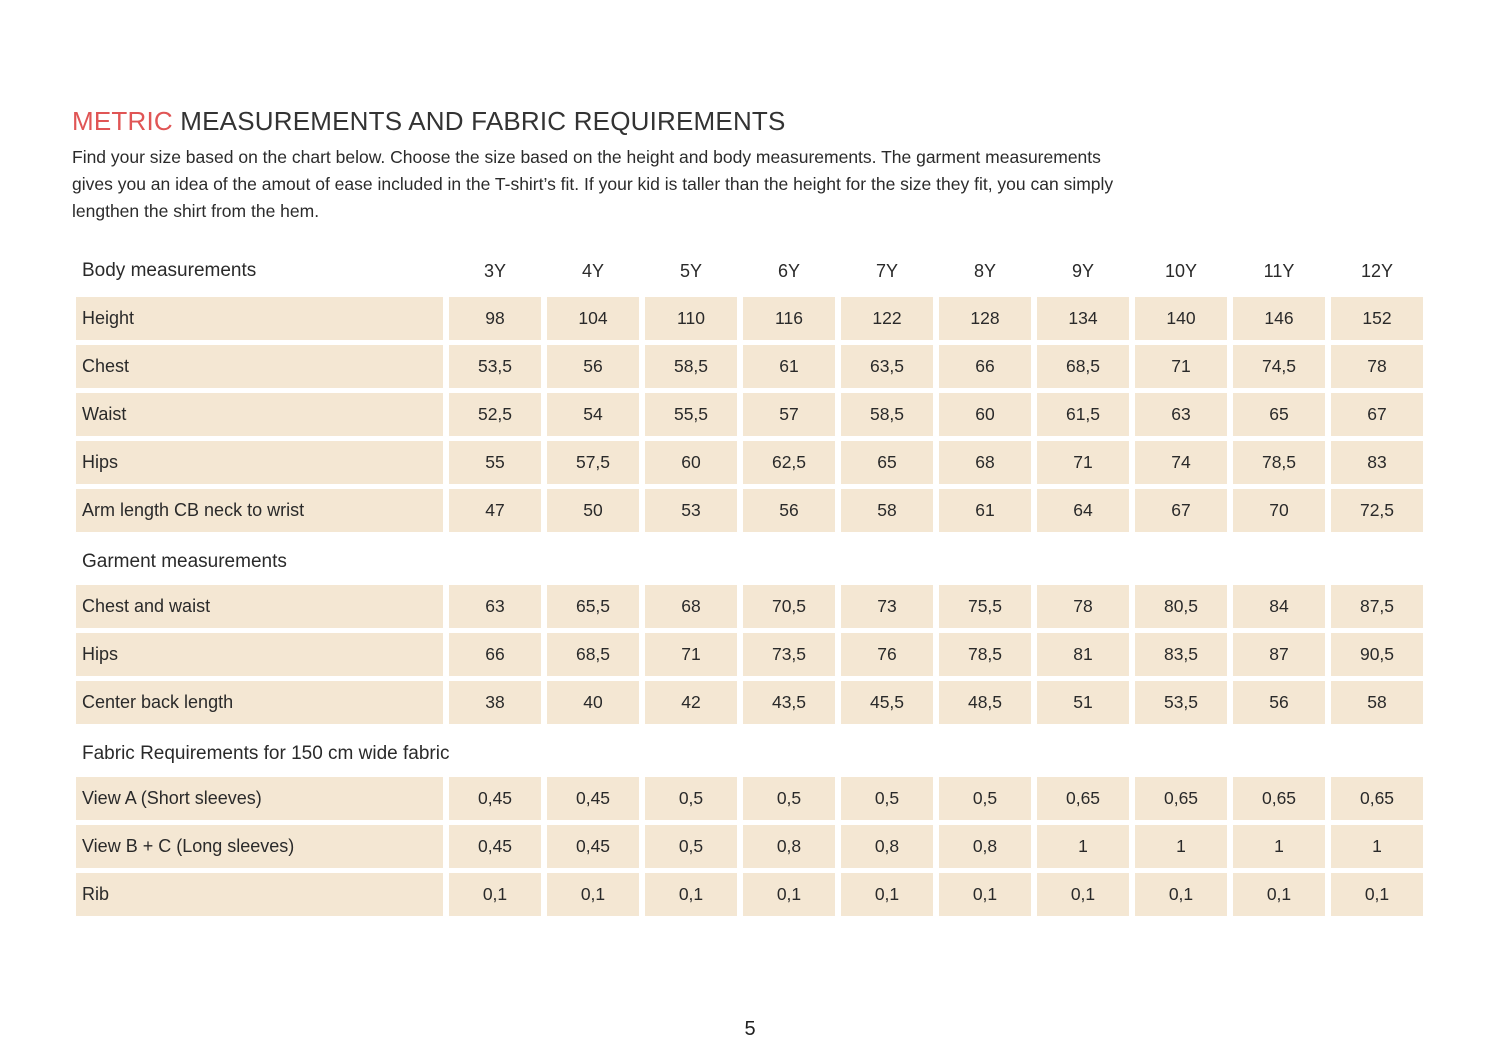 The height and width of the screenshot is (1057, 1500). Describe the element at coordinates (593, 318) in the screenshot. I see `value-cell: 104` at that location.